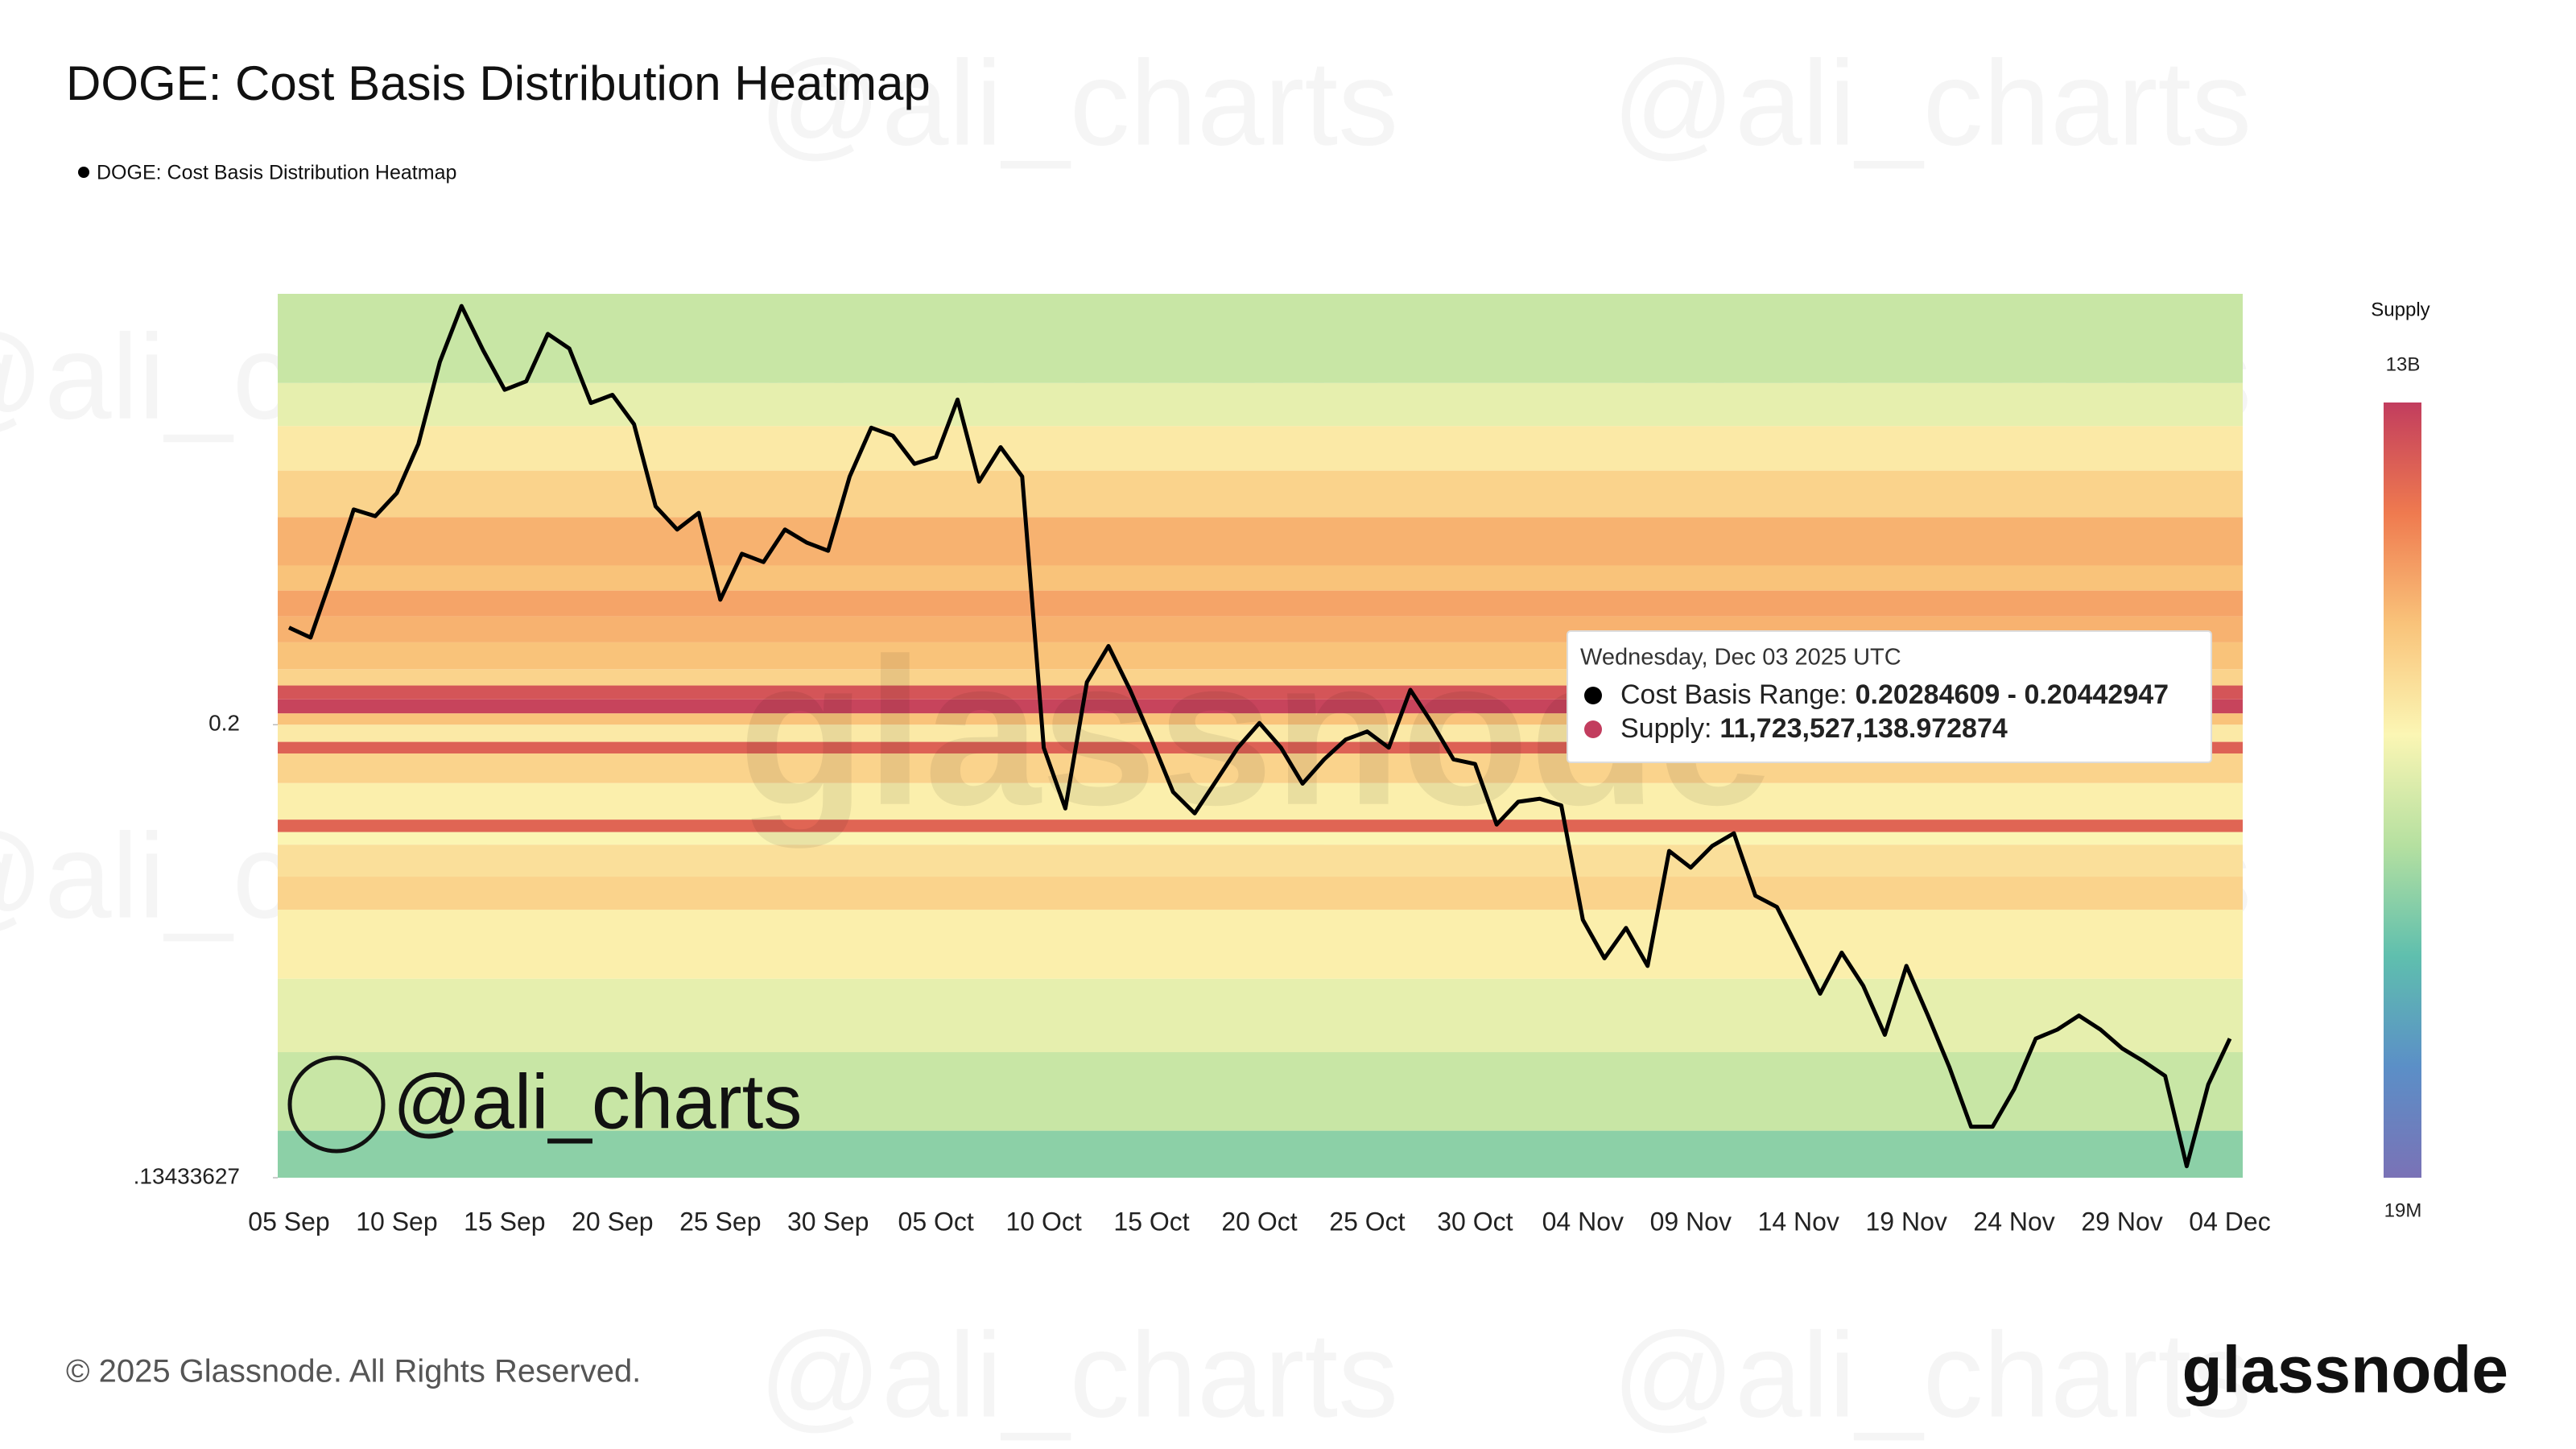  Describe the element at coordinates (1691, 1221) in the screenshot. I see `x-tick-label: 09 Nov` at that location.